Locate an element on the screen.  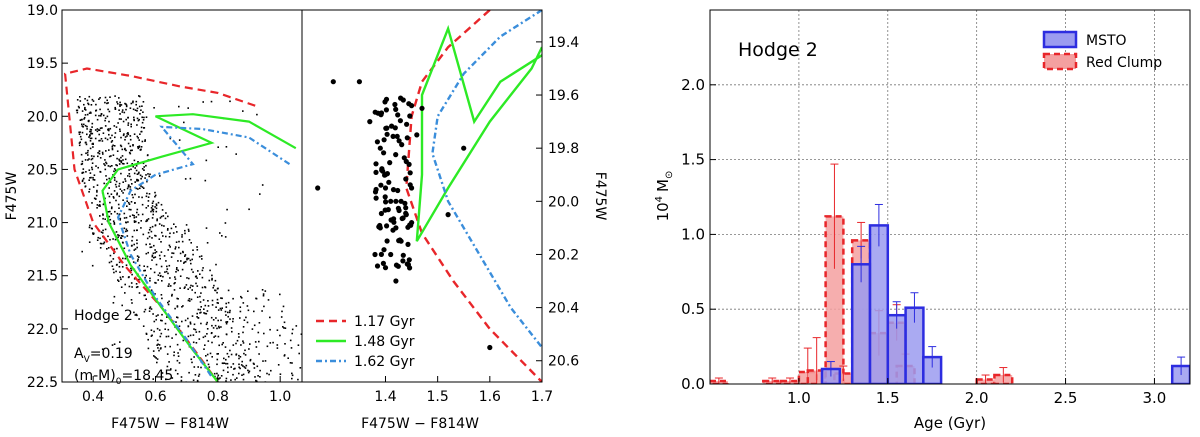
cmd-full-xlabel: F475W − F814W is located at coordinates (170, 424).